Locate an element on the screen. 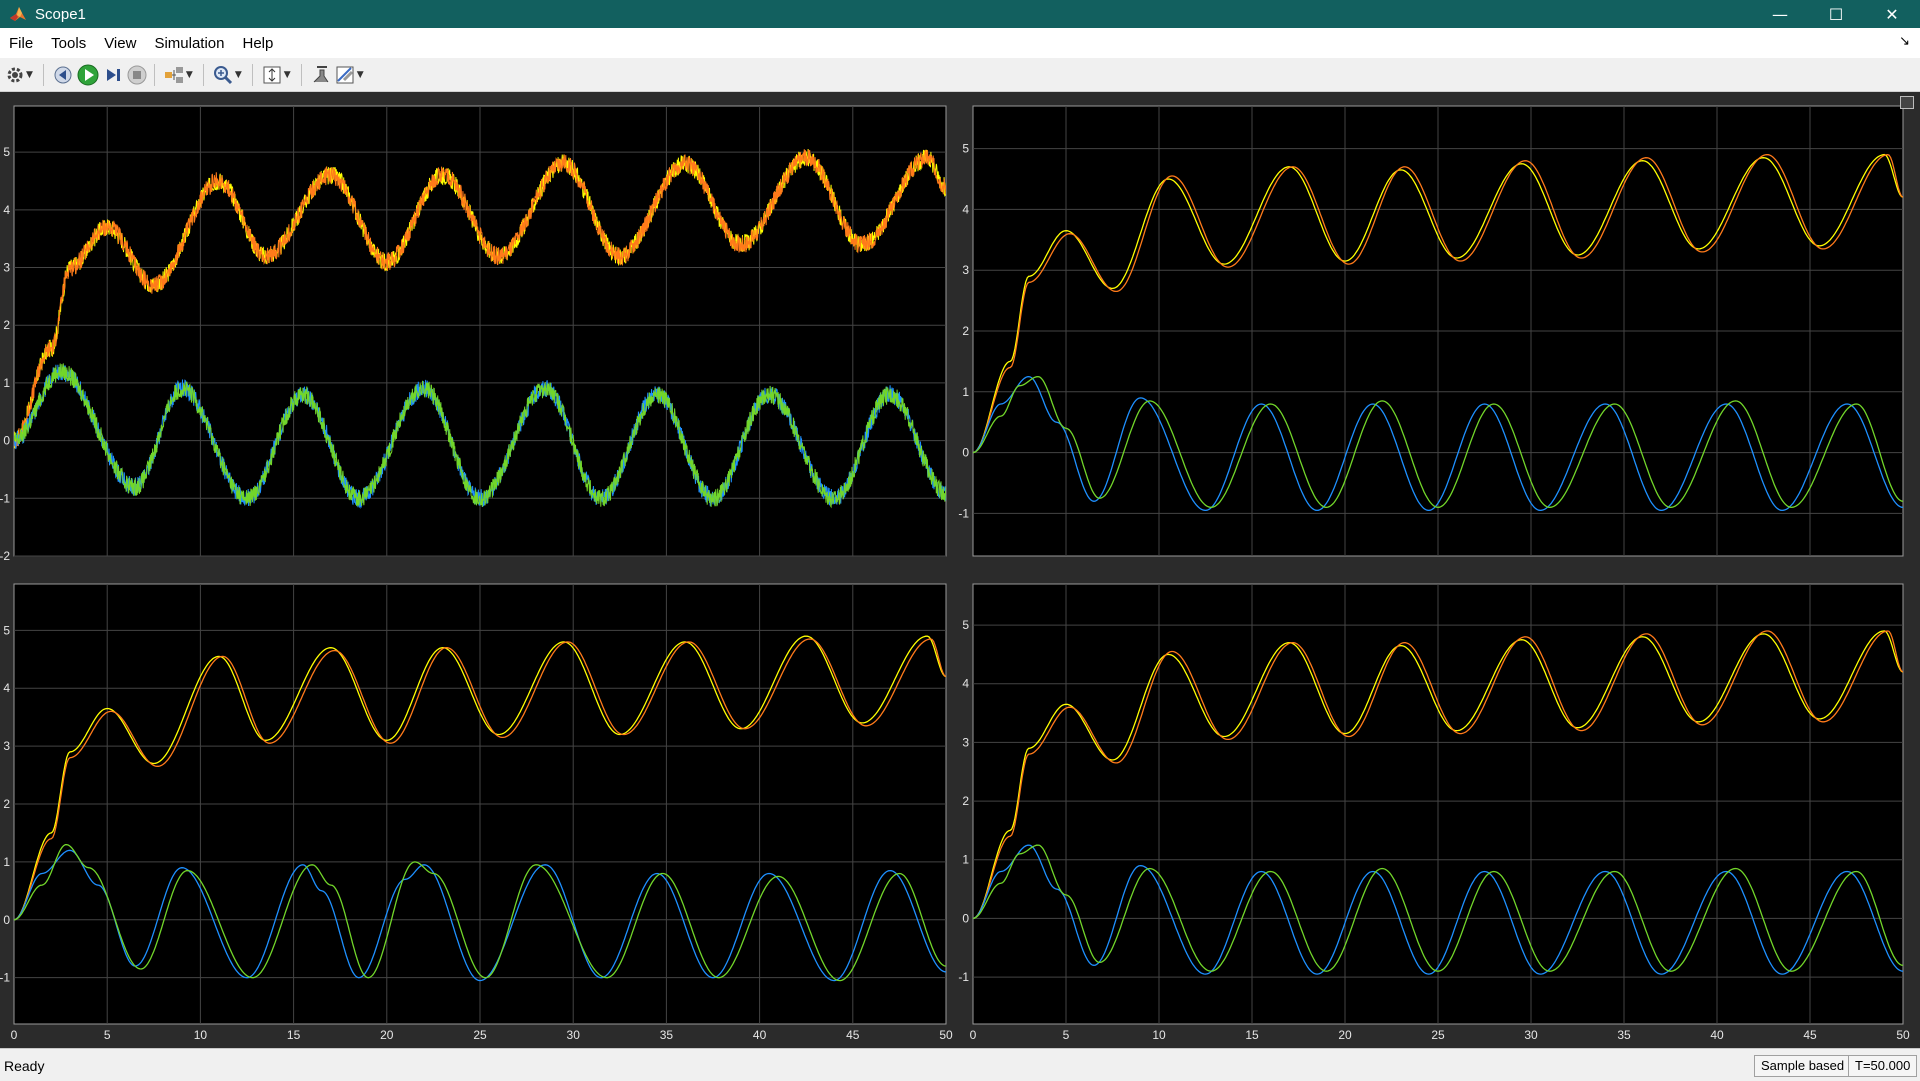 The image size is (1920, 1081). toolbar: ▼ ▼ ▼ ▼ ▼ is located at coordinates (960, 75).